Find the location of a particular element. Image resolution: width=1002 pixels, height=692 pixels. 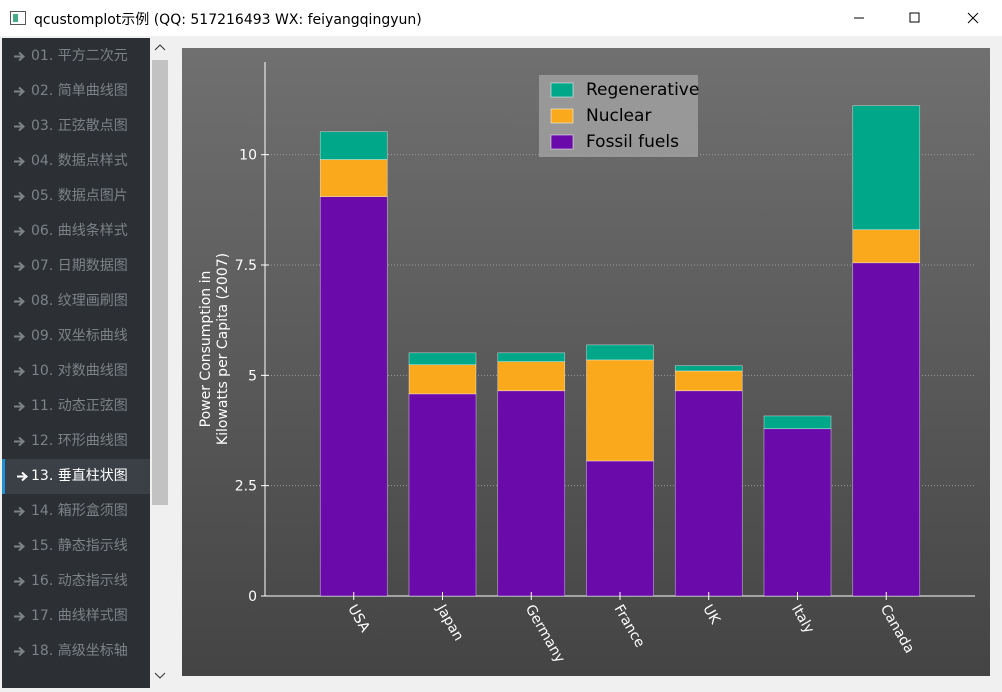

nav-label: 06. 曲线条样式 is located at coordinates (79, 231).